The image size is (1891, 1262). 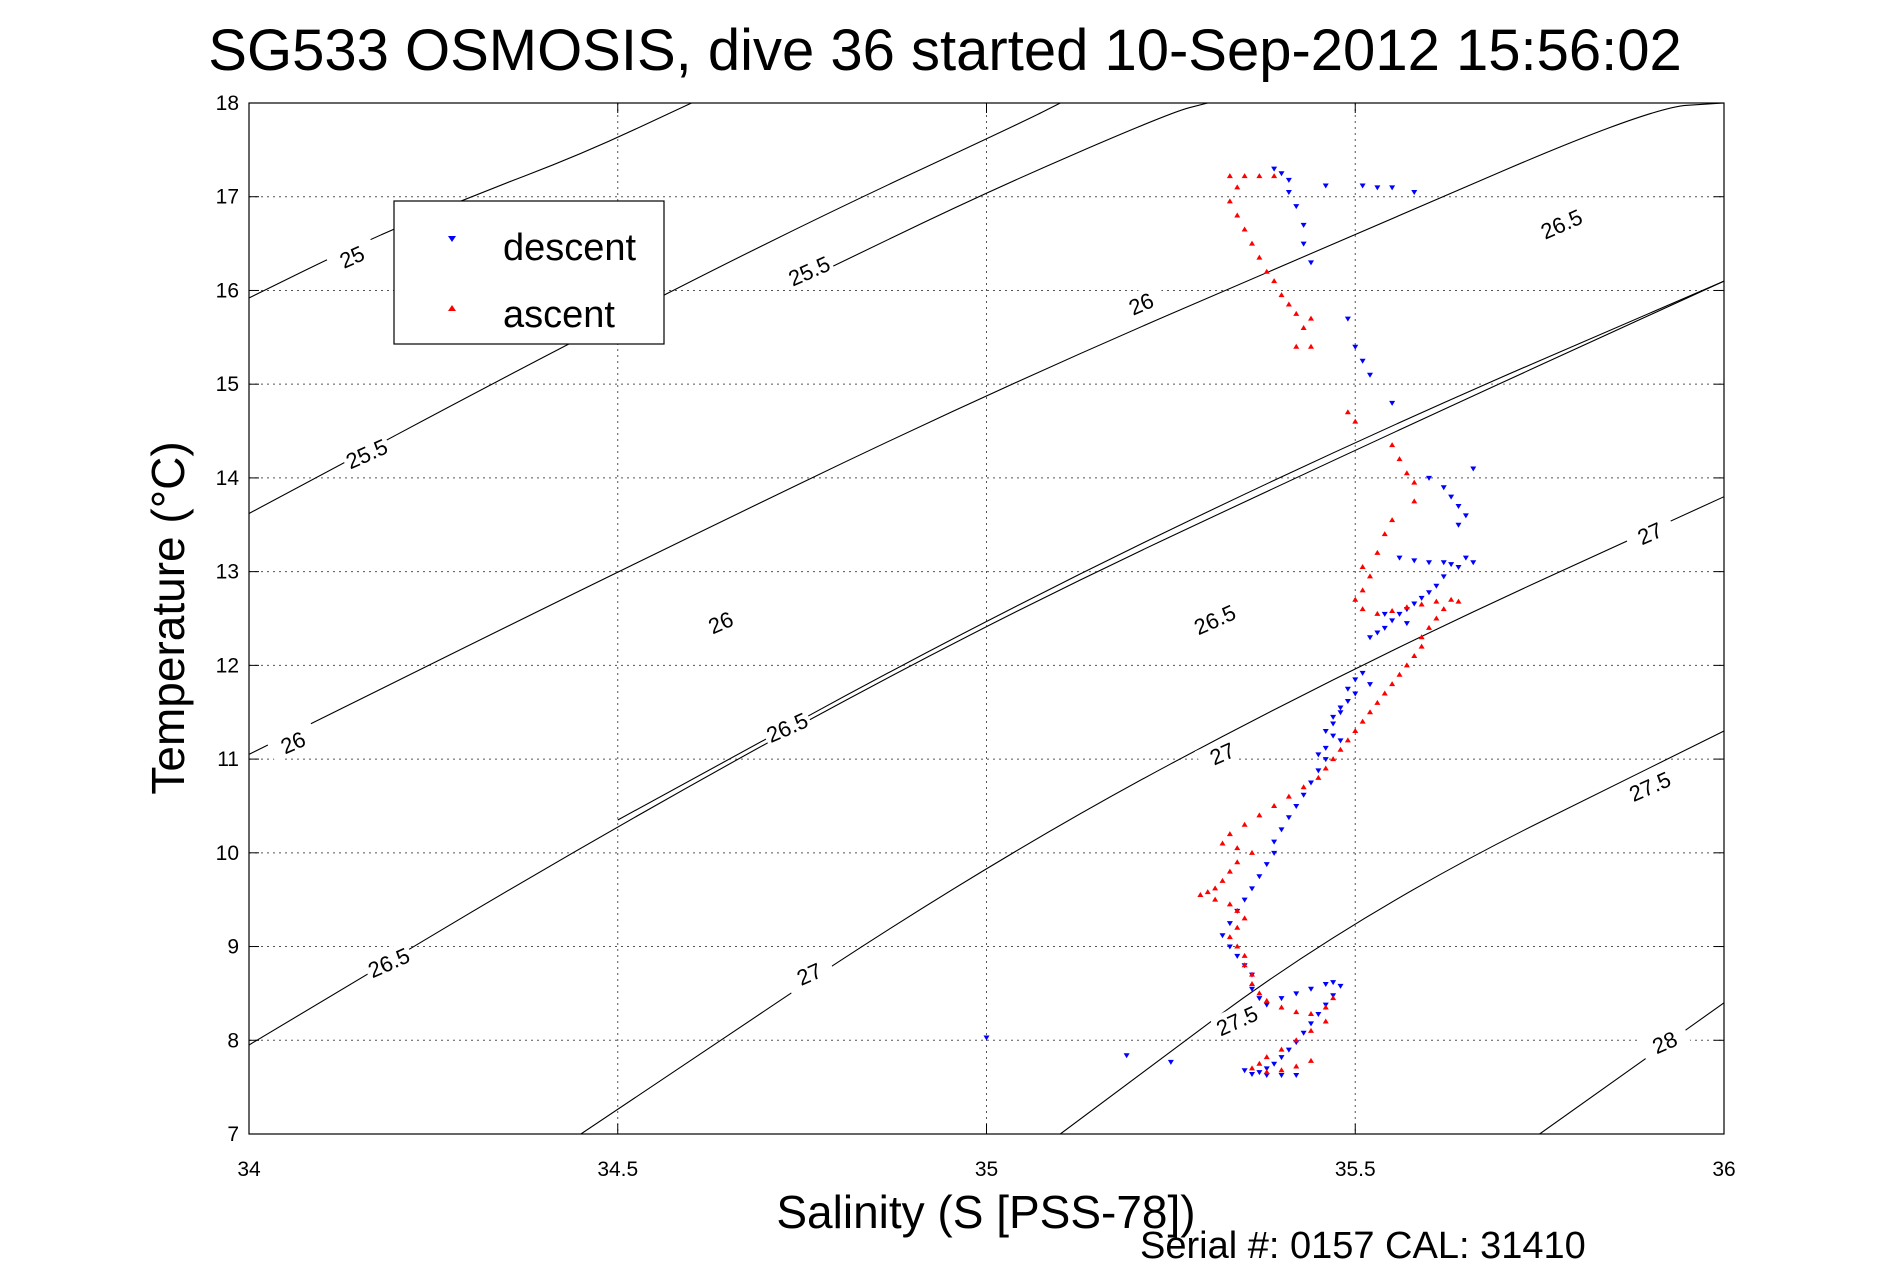 What do you see at coordinates (1363, 1243) in the screenshot?
I see `serial-cal-footer: Serial #: 0157 CAL: 31410` at bounding box center [1363, 1243].